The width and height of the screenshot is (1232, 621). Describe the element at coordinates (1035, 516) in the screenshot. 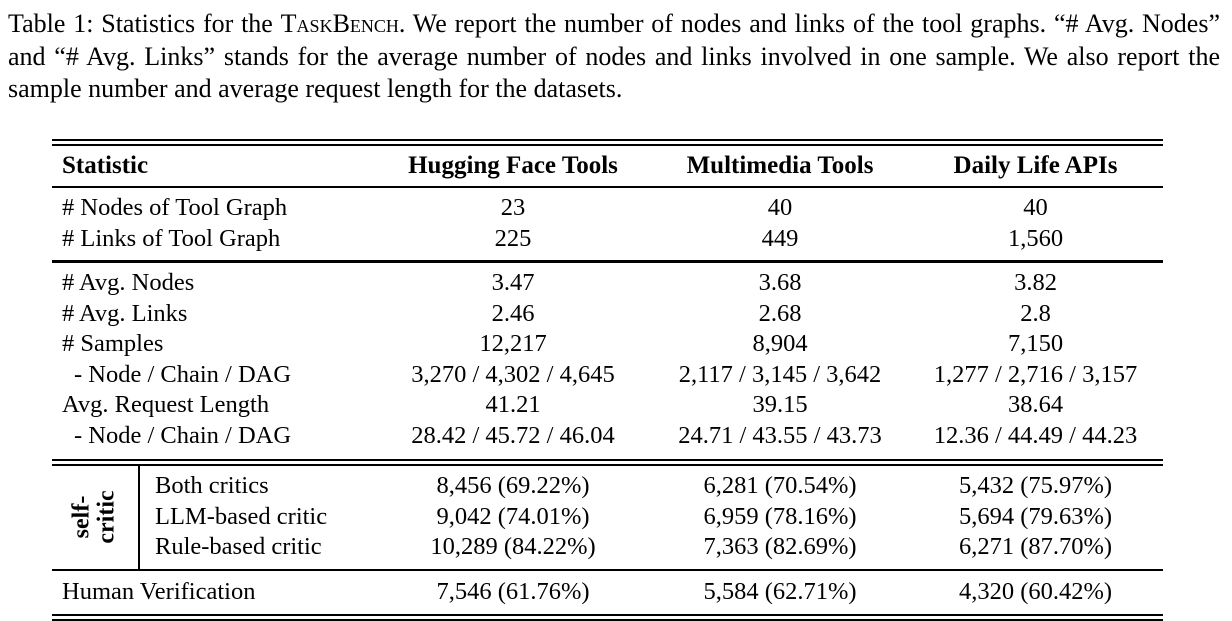

I see `cell-value: 5,694 (79.63%)` at that location.